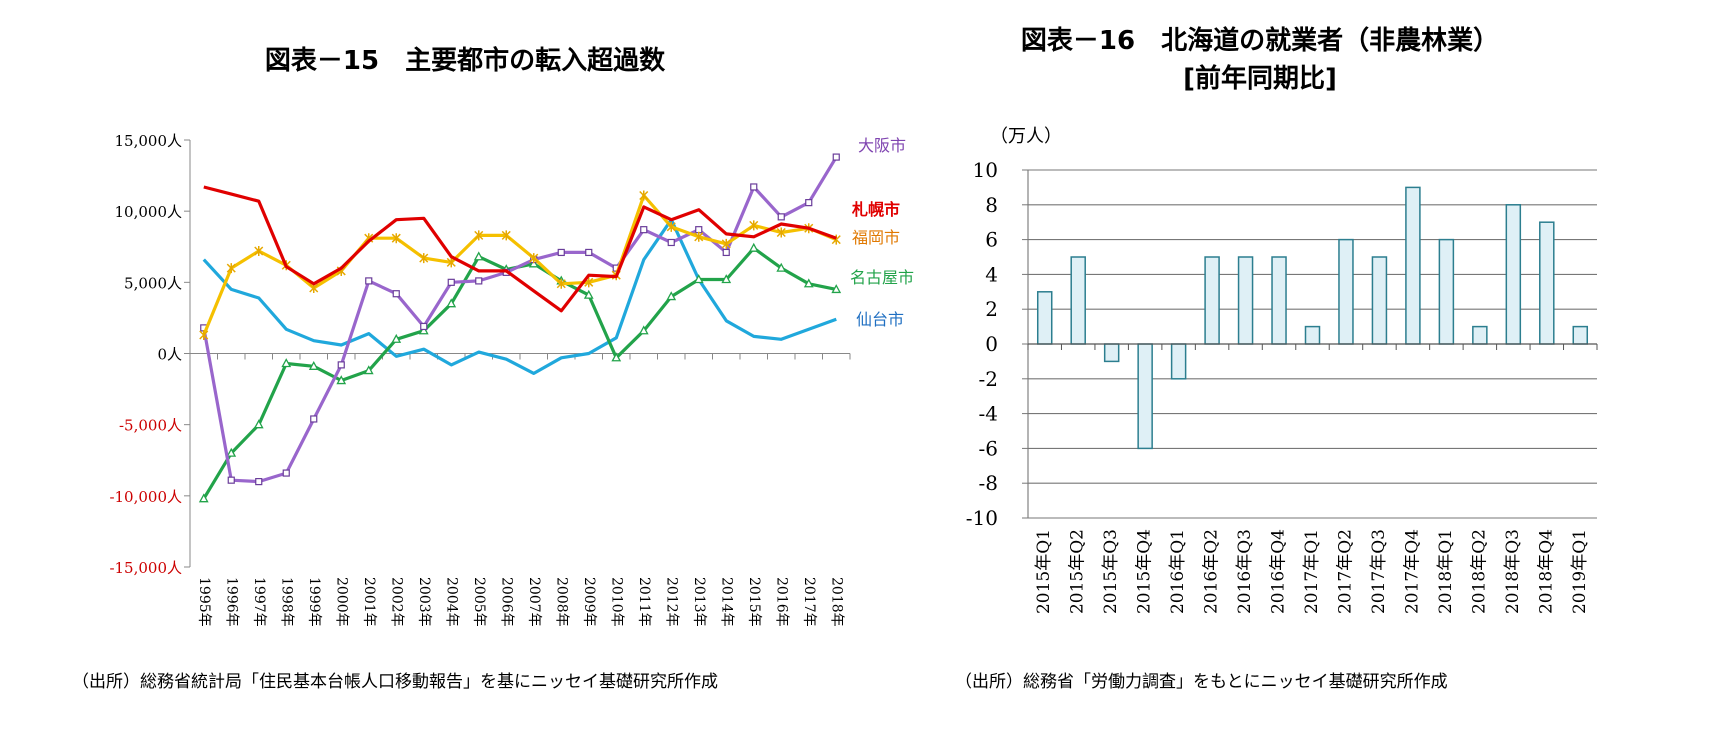 This screenshot has height=731, width=1719. What do you see at coordinates (150, 426) in the screenshot?
I see `chart1-y-tick-label: -5,000人` at bounding box center [150, 426].